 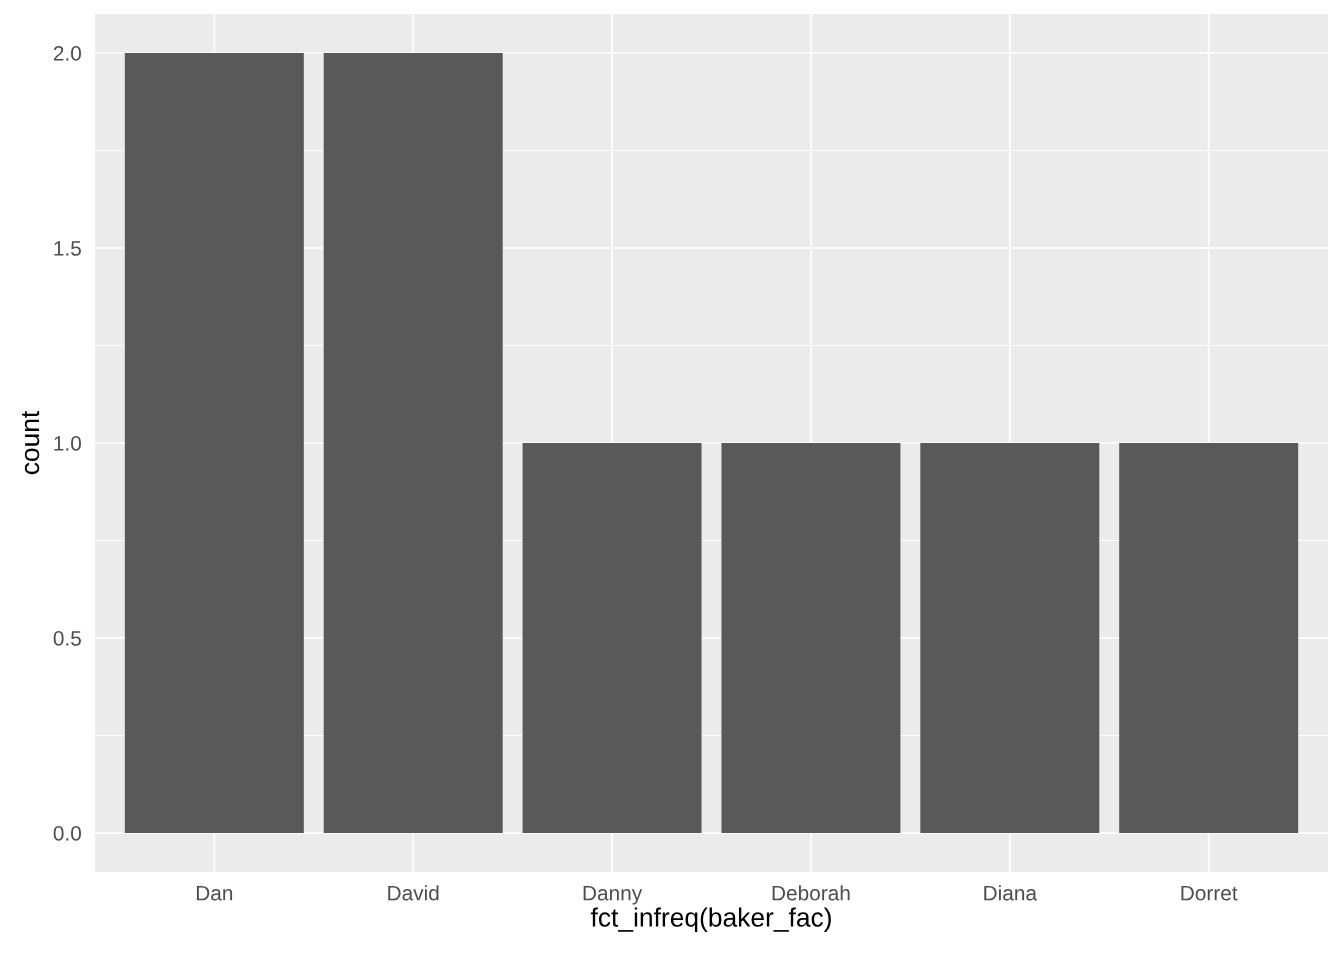 I want to click on x-axis-title: fct_infreq(baker_fac), so click(x=710, y=919).